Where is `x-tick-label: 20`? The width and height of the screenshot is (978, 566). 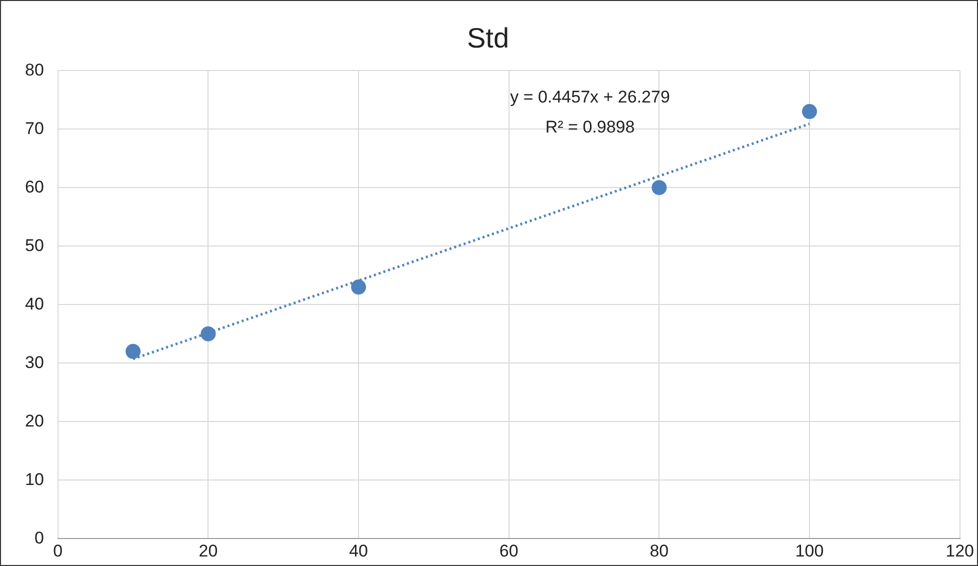
x-tick-label: 20 is located at coordinates (208, 550).